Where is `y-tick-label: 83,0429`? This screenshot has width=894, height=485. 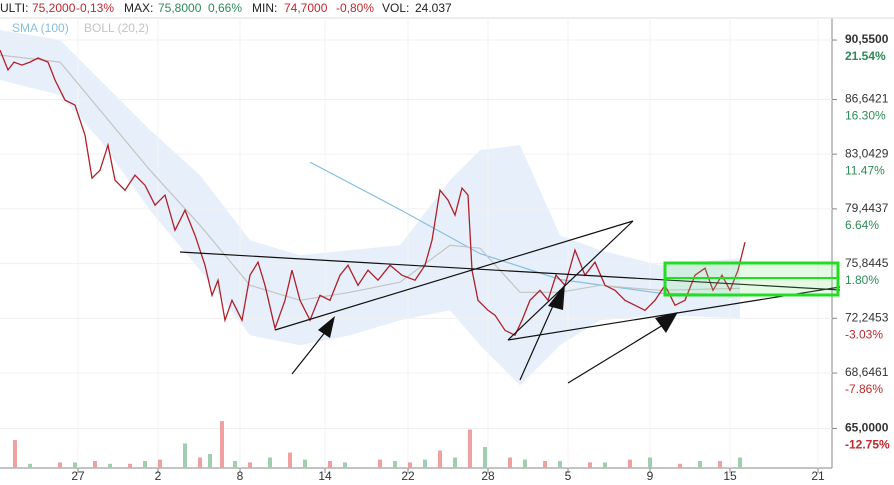 y-tick-label: 83,0429 is located at coordinates (867, 153).